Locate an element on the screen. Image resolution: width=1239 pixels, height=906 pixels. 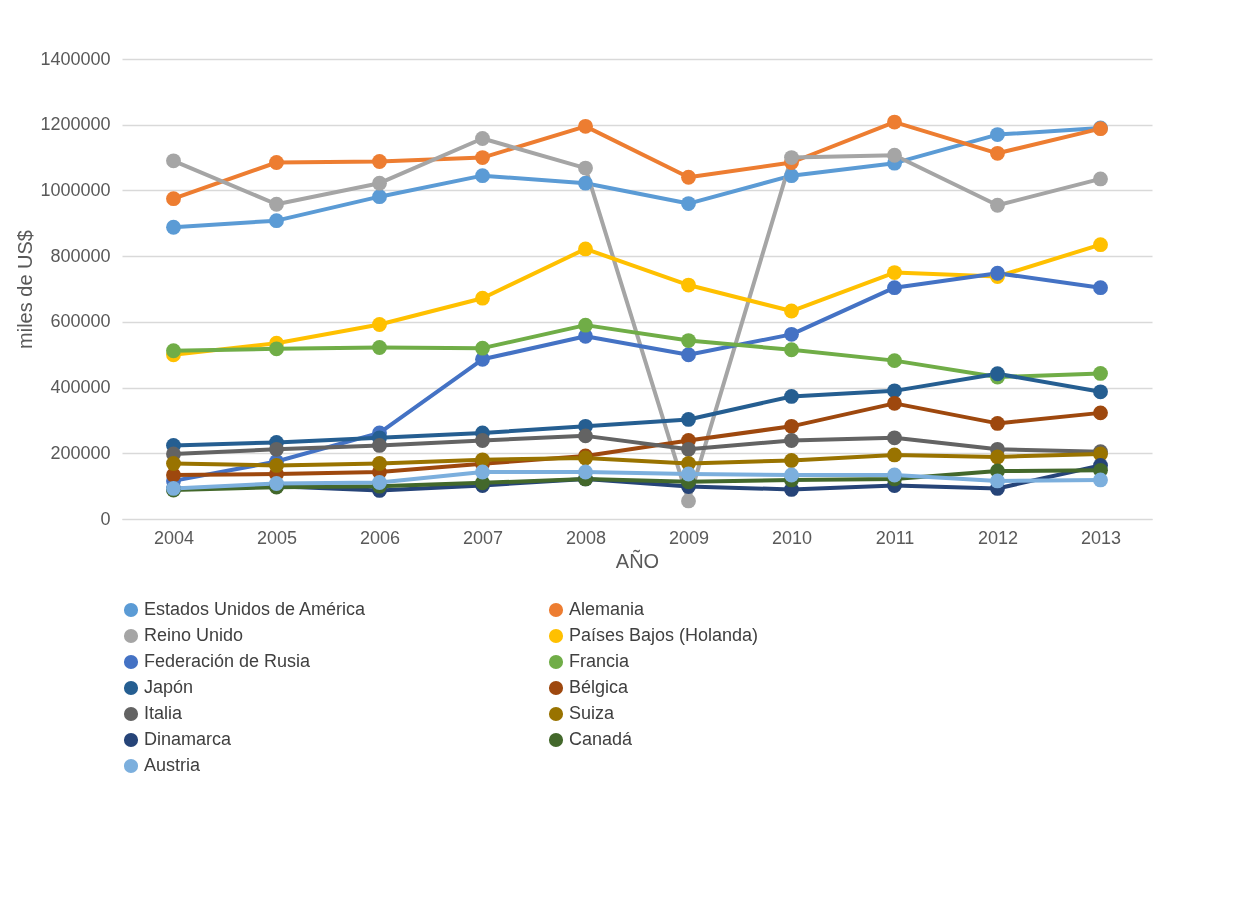
x-tick-label: 2006 is located at coordinates (380, 537).